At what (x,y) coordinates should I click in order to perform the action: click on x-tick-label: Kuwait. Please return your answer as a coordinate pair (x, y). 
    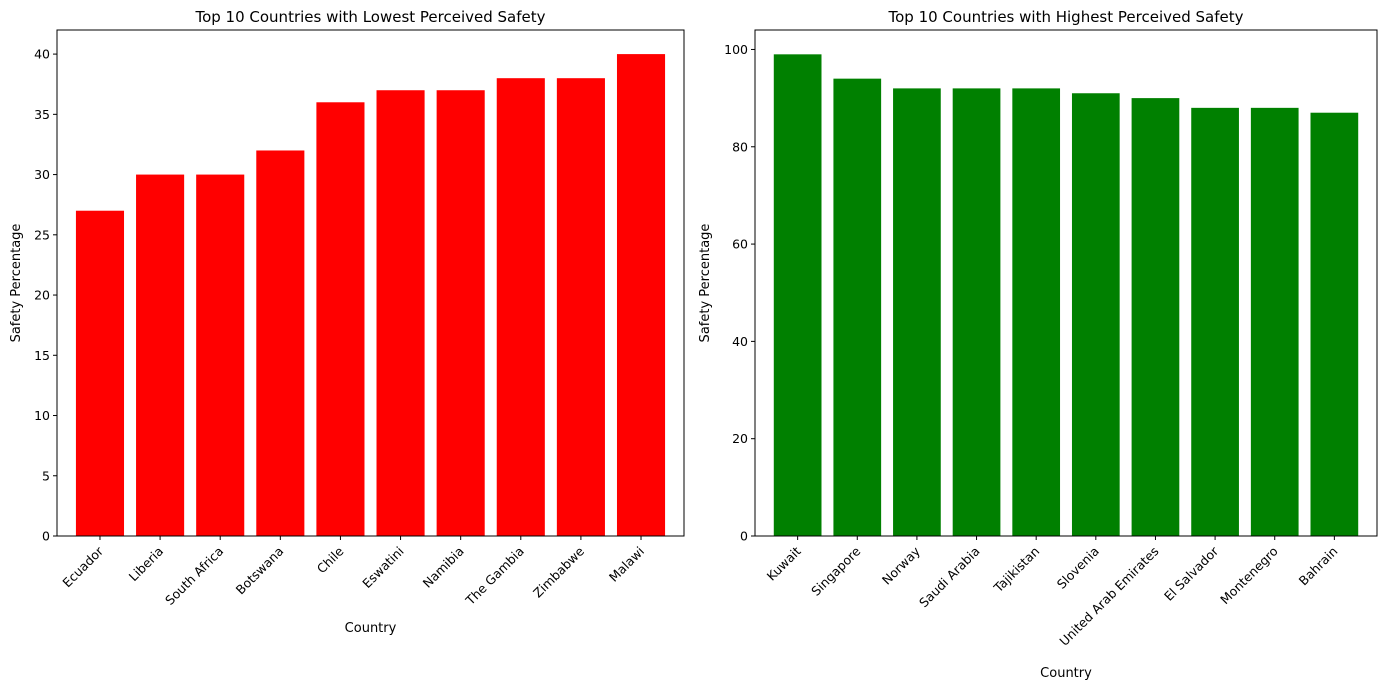
    Looking at the image, I should click on (784, 563).